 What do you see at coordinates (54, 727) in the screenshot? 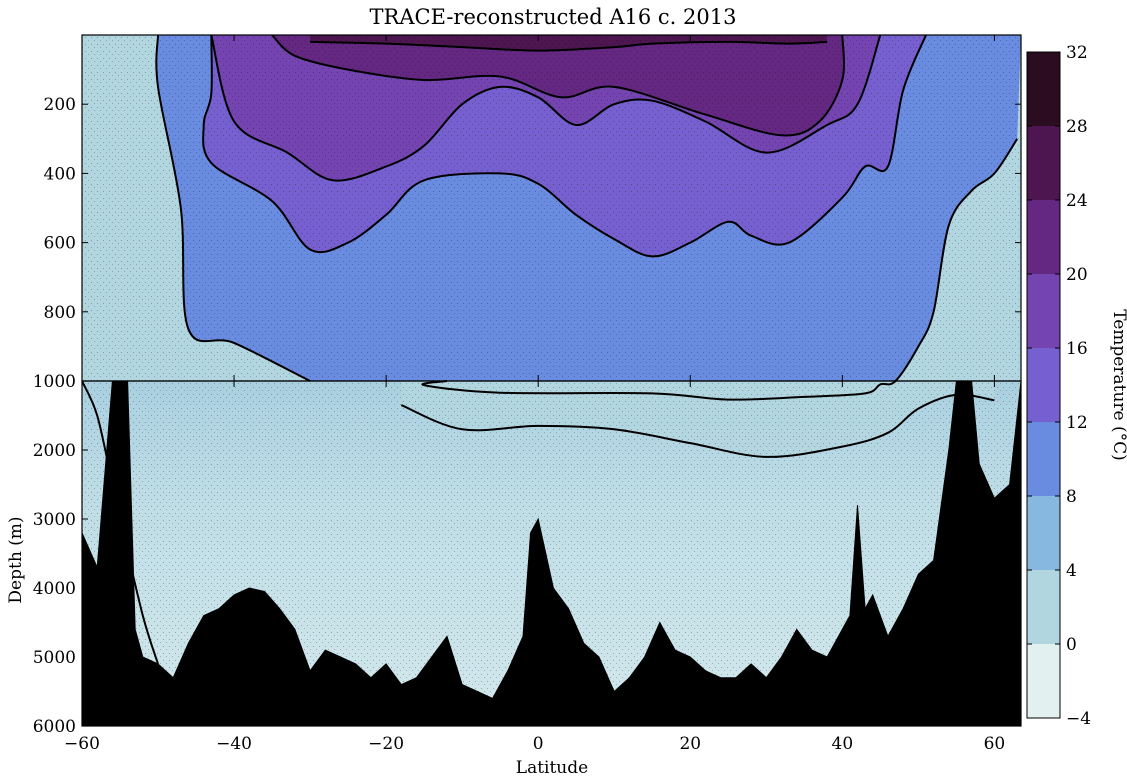
I see `y-tick-label: 6000` at bounding box center [54, 727].